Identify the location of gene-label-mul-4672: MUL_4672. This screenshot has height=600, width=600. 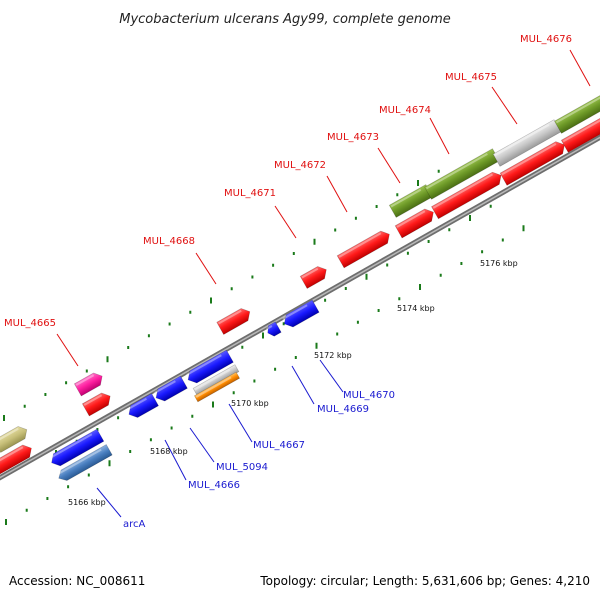
(300, 165).